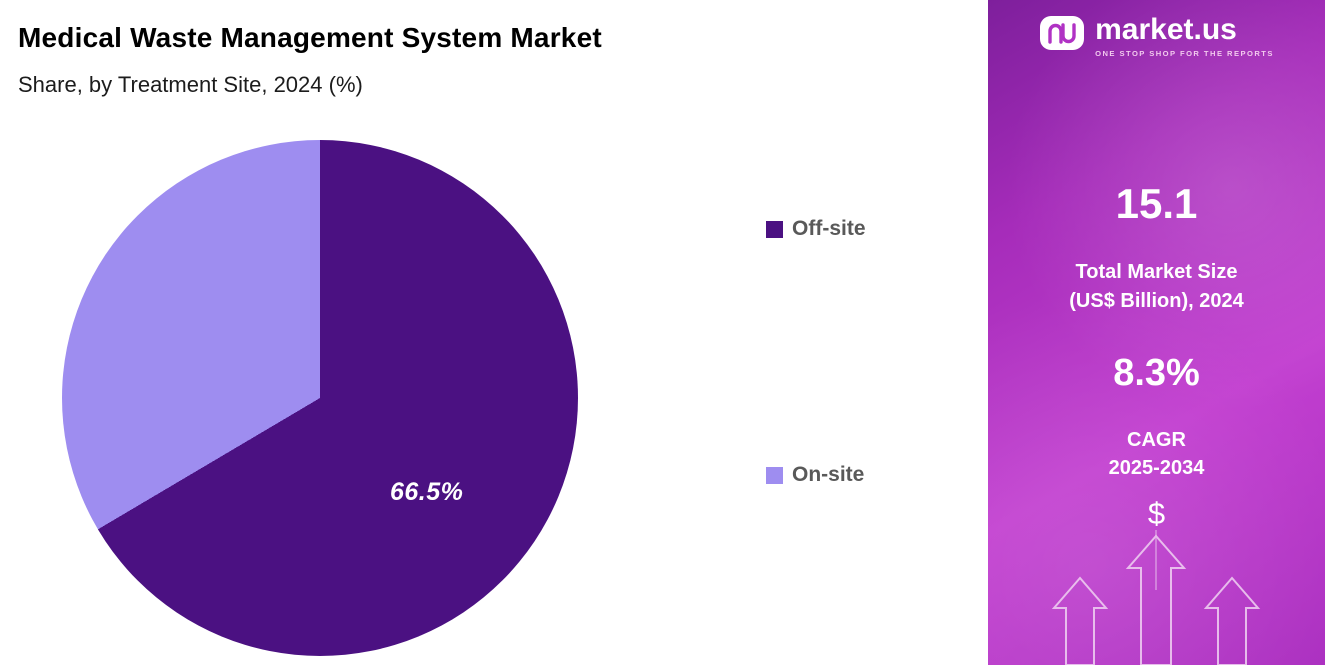 This screenshot has height=665, width=1325. I want to click on chart-subtitle: Share, by Treatment Site, 2024 (%), so click(190, 84).